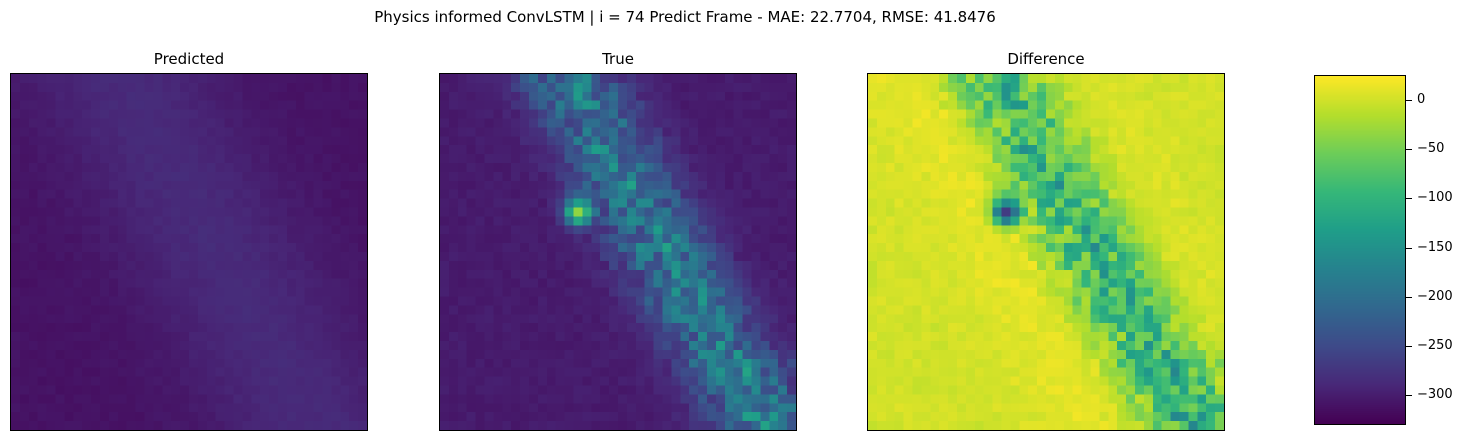 The height and width of the screenshot is (441, 1462). I want to click on colorbar, so click(1360, 250).